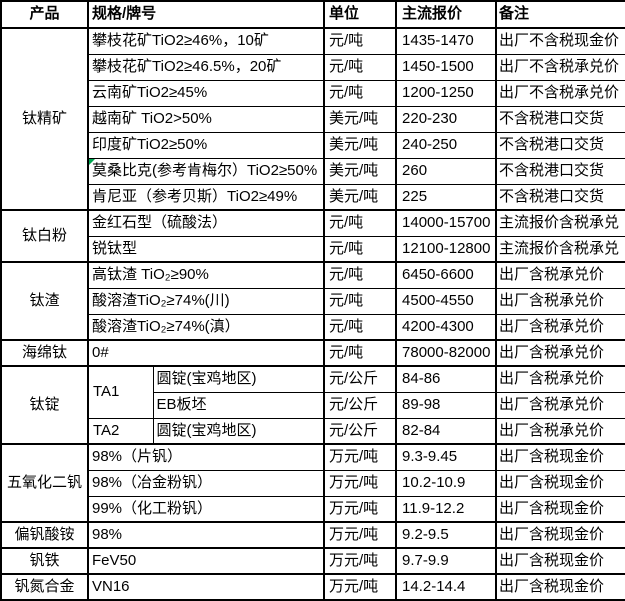 Image resolution: width=625 pixels, height=601 pixels. Describe the element at coordinates (44, 483) in the screenshot. I see `product-cell: 五氧化二钒` at that location.